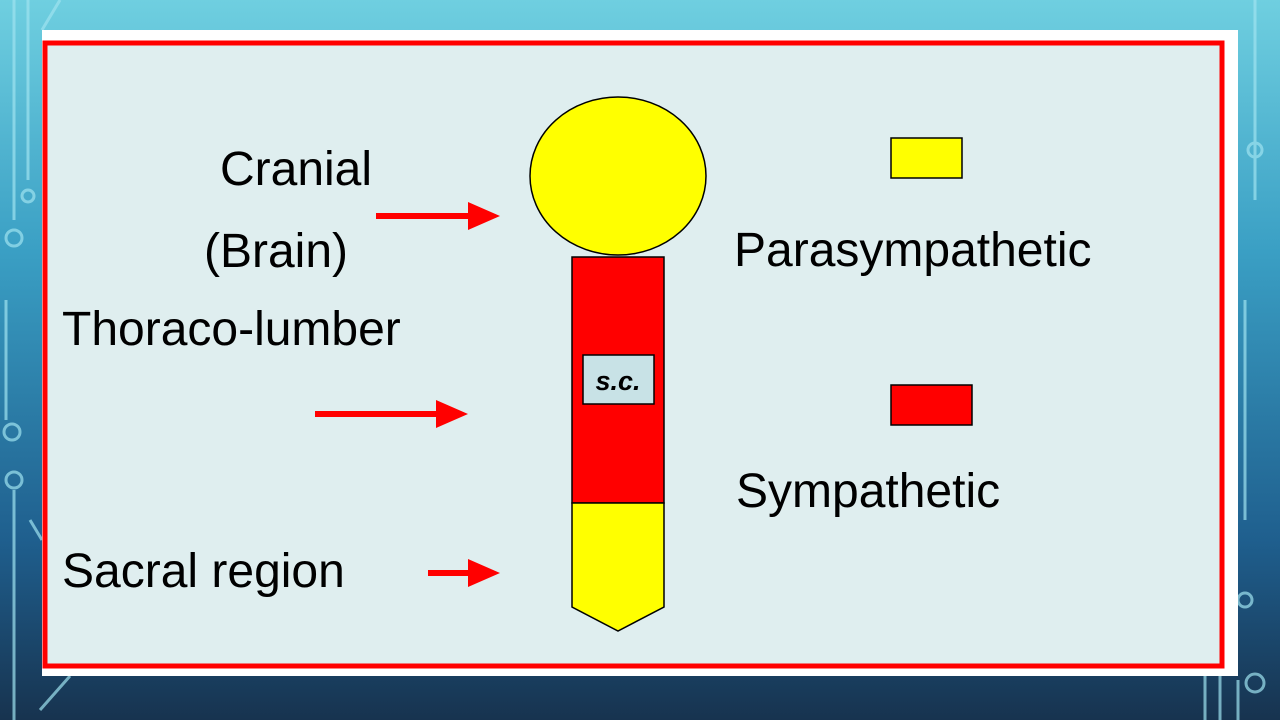 Image resolution: width=1280 pixels, height=720 pixels. I want to click on label-sacral-region: Sacral region, so click(203, 571).